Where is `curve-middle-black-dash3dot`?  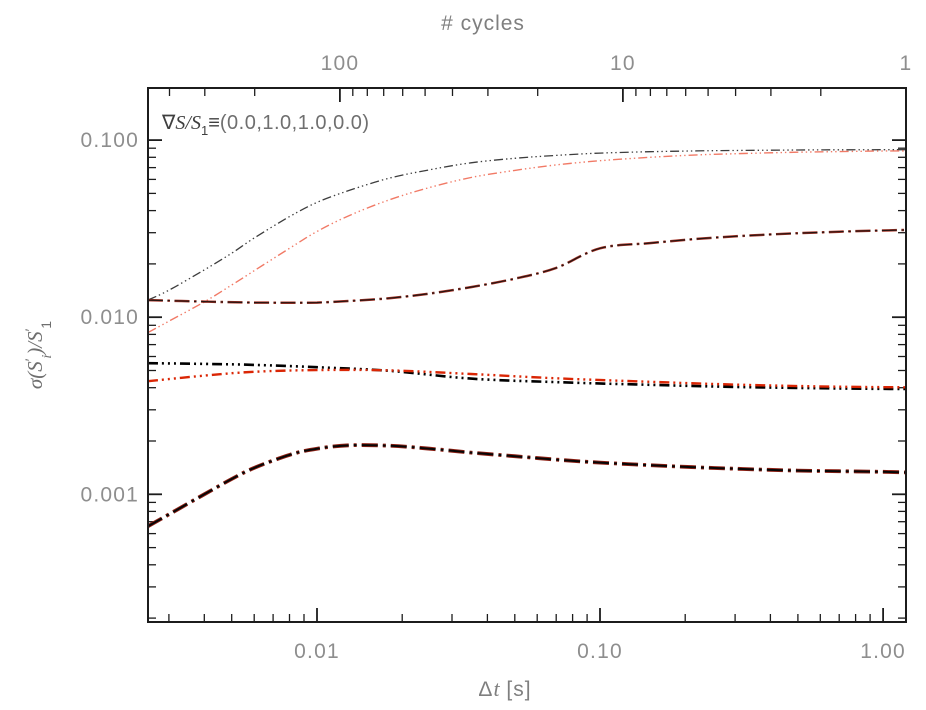 curve-middle-black-dash3dot is located at coordinates (527, 376).